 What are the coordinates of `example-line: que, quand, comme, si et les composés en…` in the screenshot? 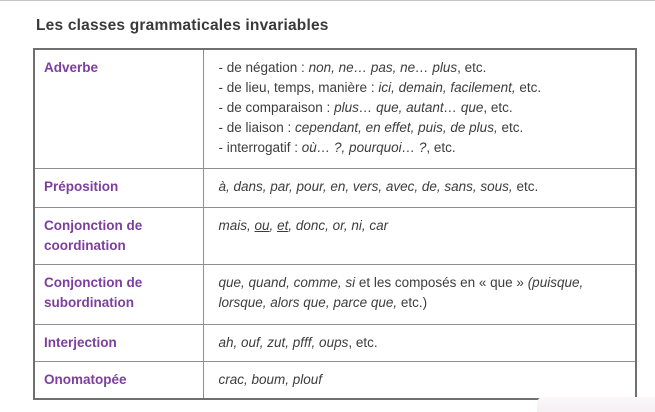 It's located at (401, 292).